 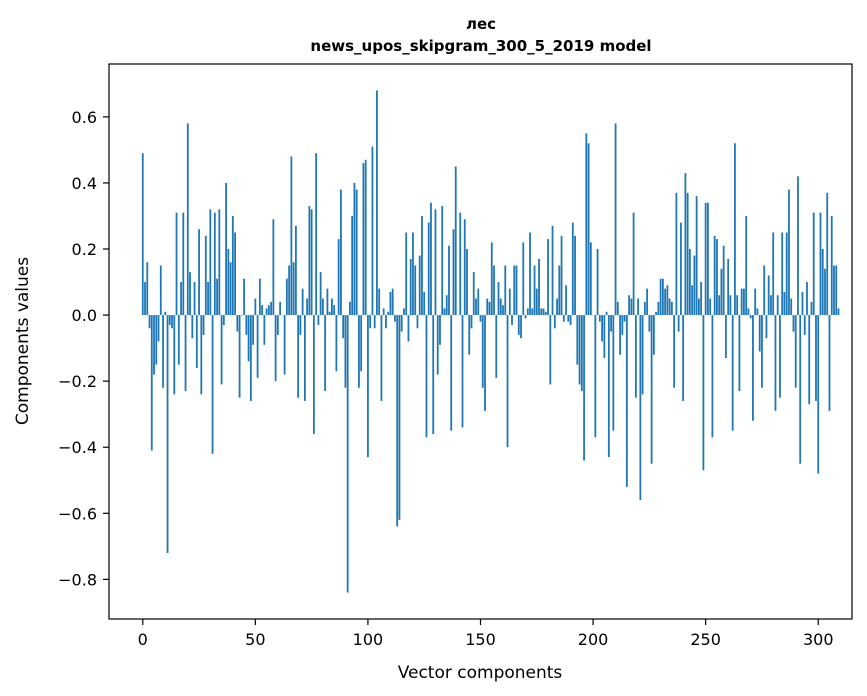 I want to click on x-tick-label: 50, so click(x=255, y=639).